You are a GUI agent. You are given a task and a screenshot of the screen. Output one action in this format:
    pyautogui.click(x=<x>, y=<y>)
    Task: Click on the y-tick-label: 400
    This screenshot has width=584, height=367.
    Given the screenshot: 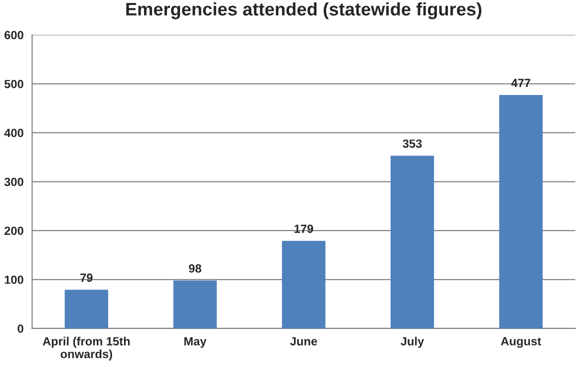 What is the action you would take?
    pyautogui.click(x=14, y=133)
    